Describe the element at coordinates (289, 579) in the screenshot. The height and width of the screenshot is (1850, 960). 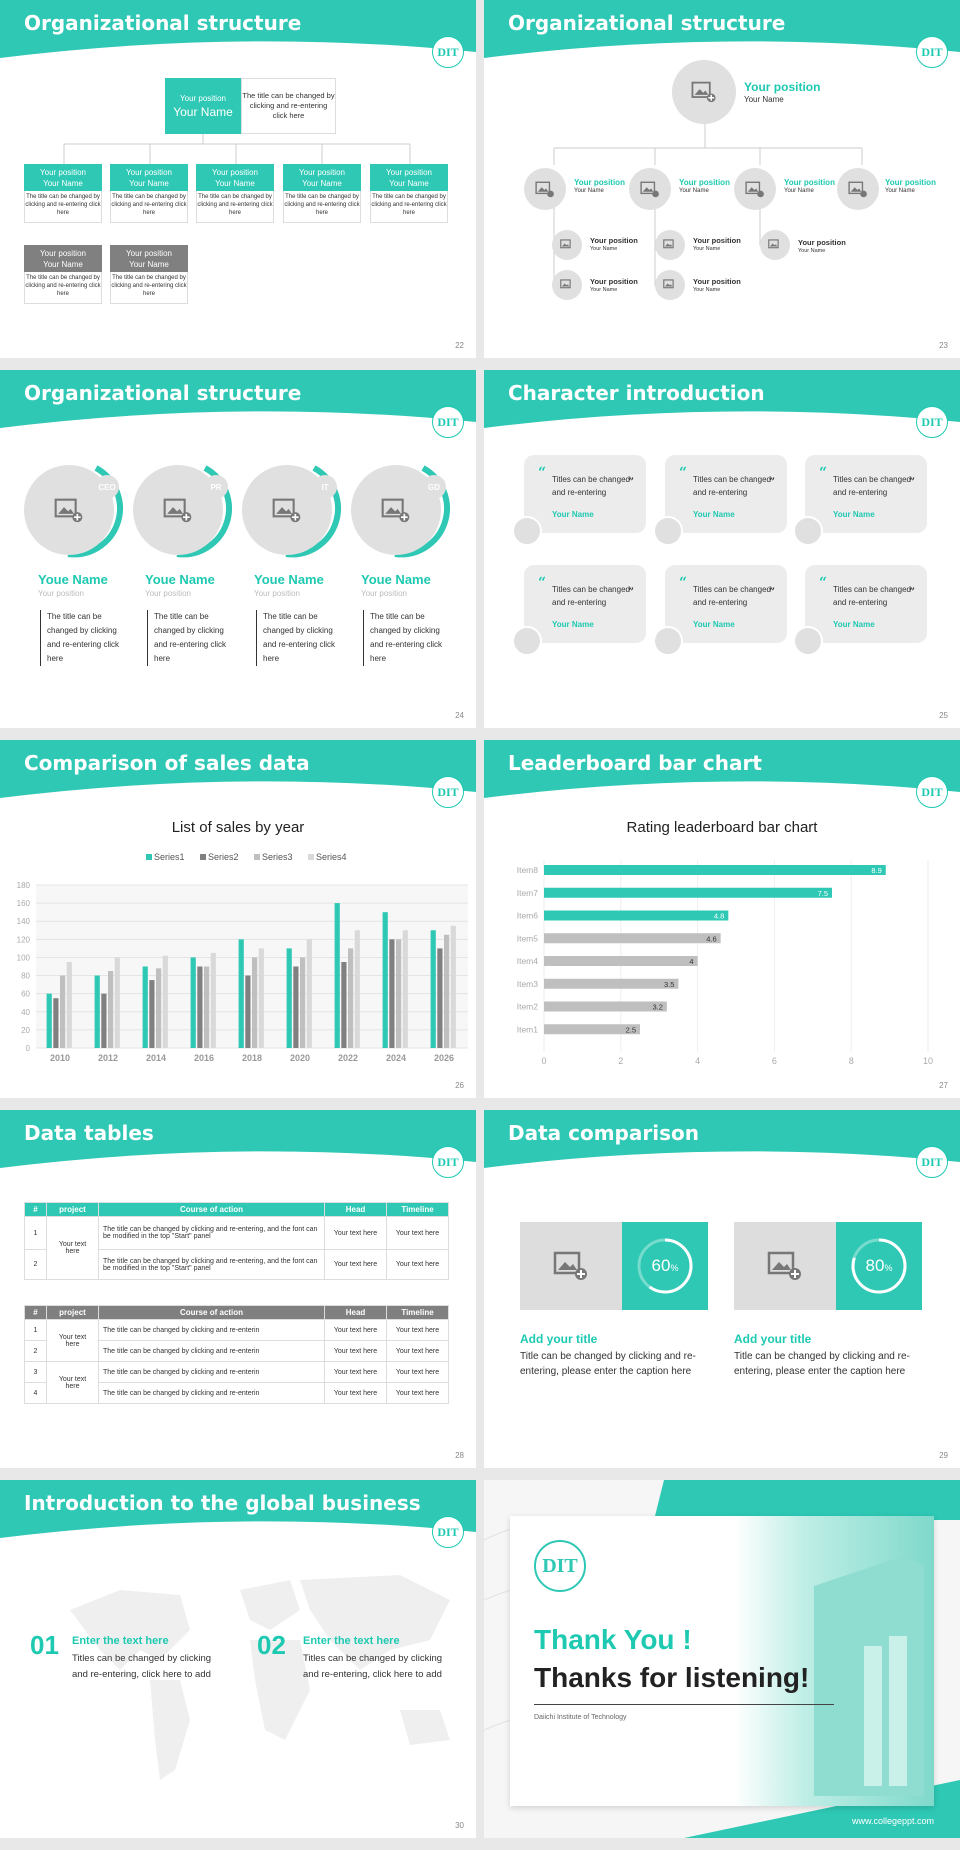
I see `person-name: Youe Name` at that location.